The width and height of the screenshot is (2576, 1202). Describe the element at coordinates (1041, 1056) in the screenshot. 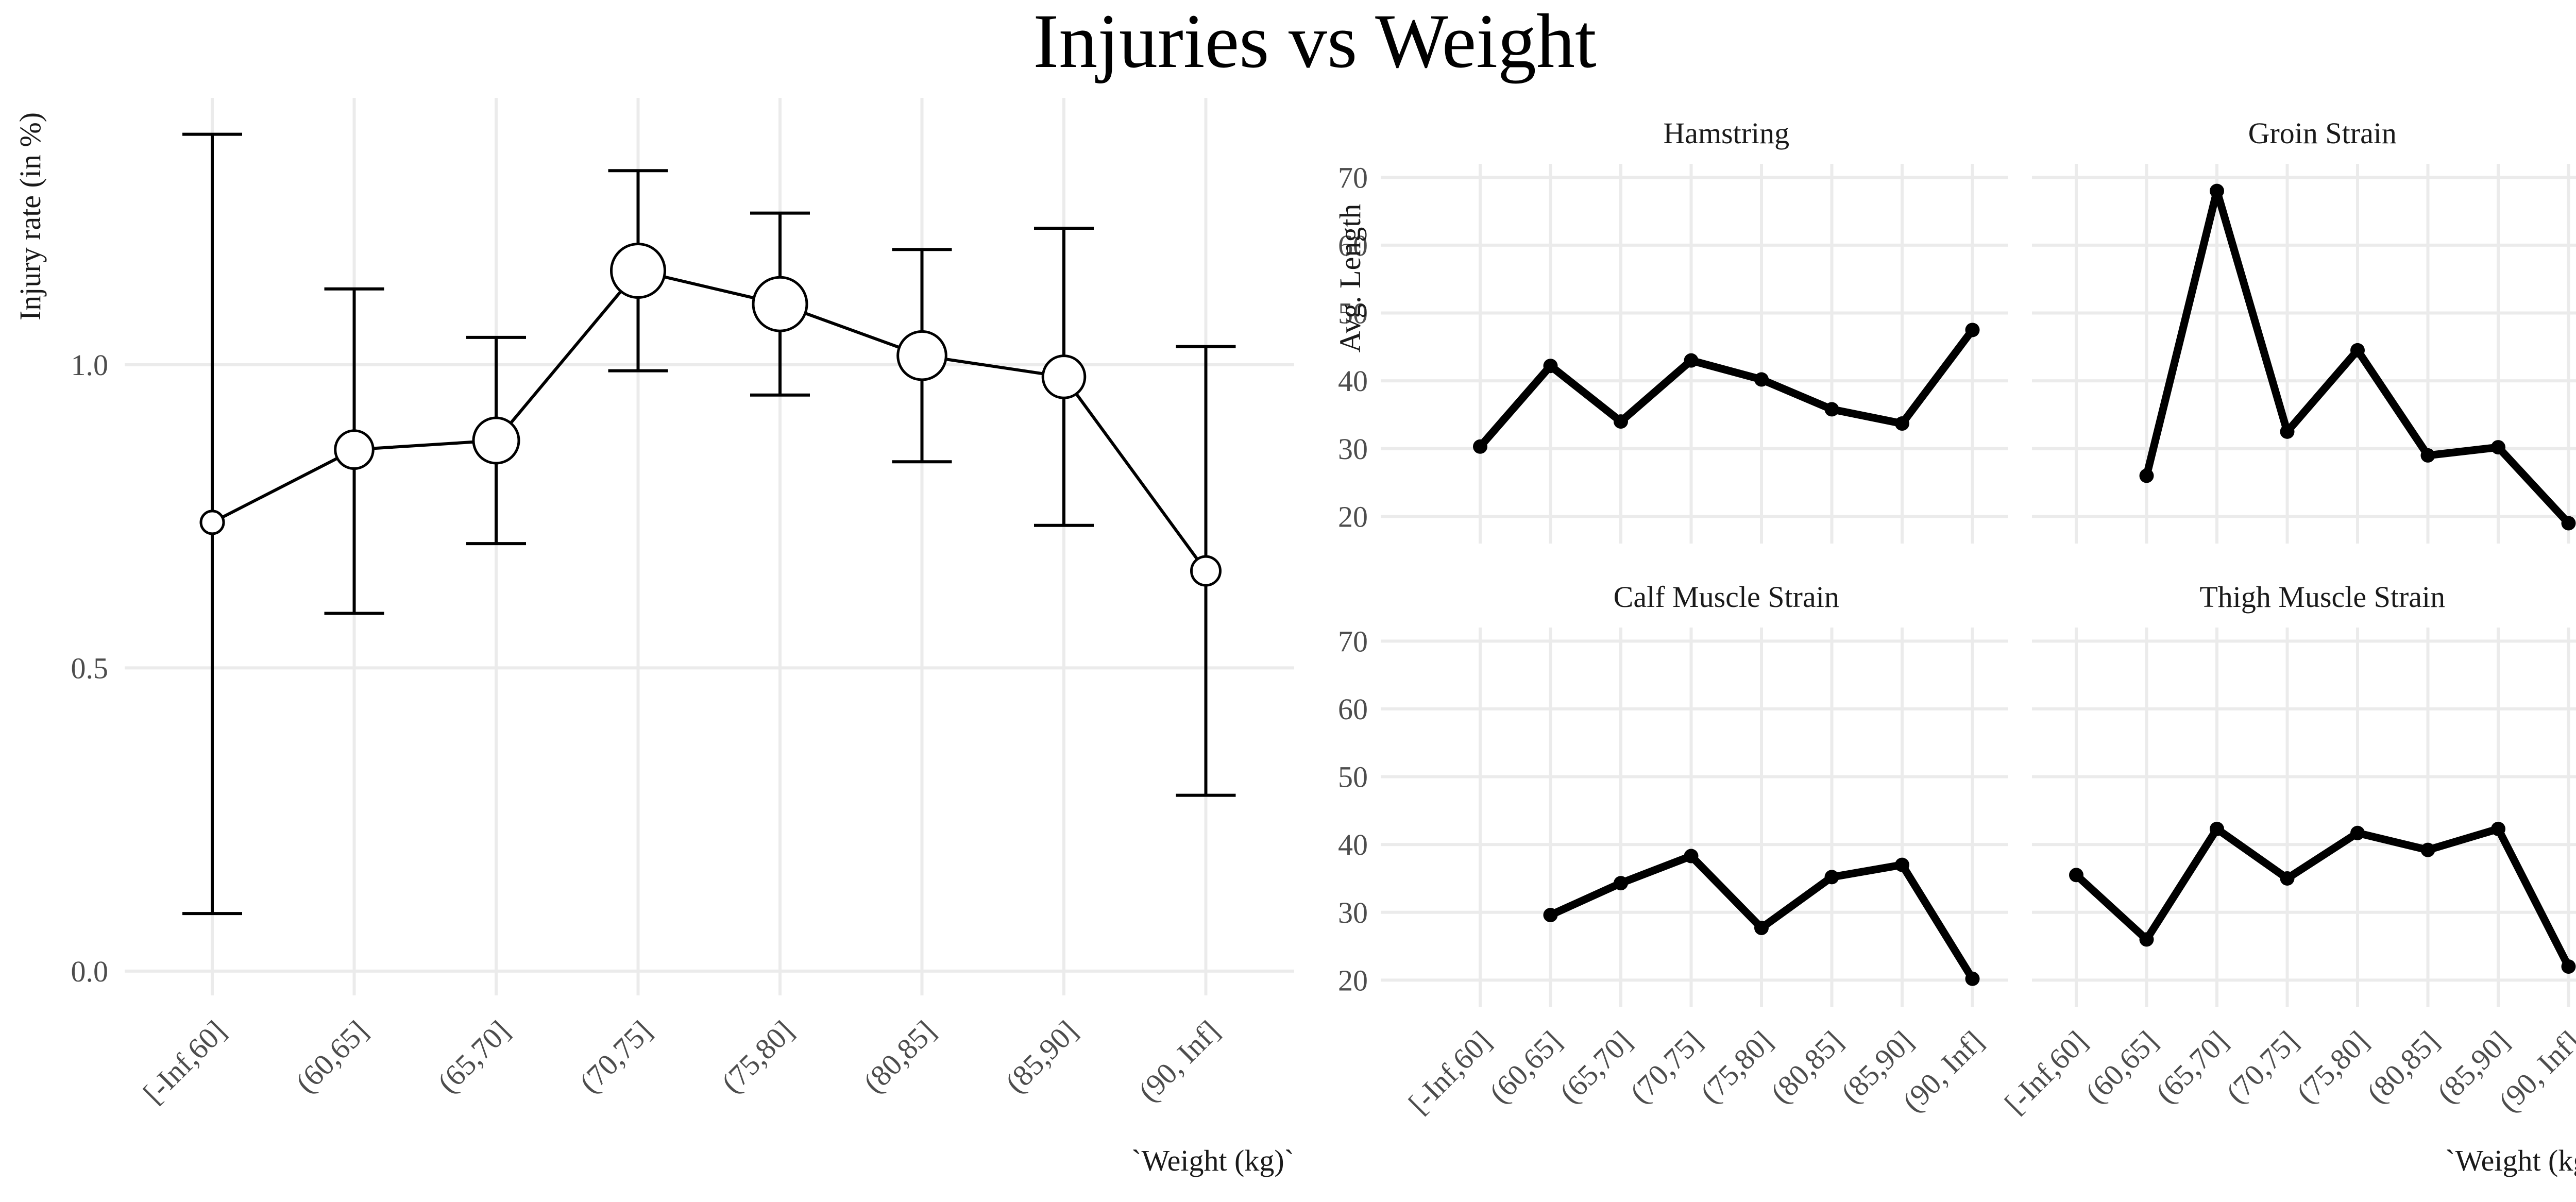

I see `left-x-tick-label: (85,90]` at that location.